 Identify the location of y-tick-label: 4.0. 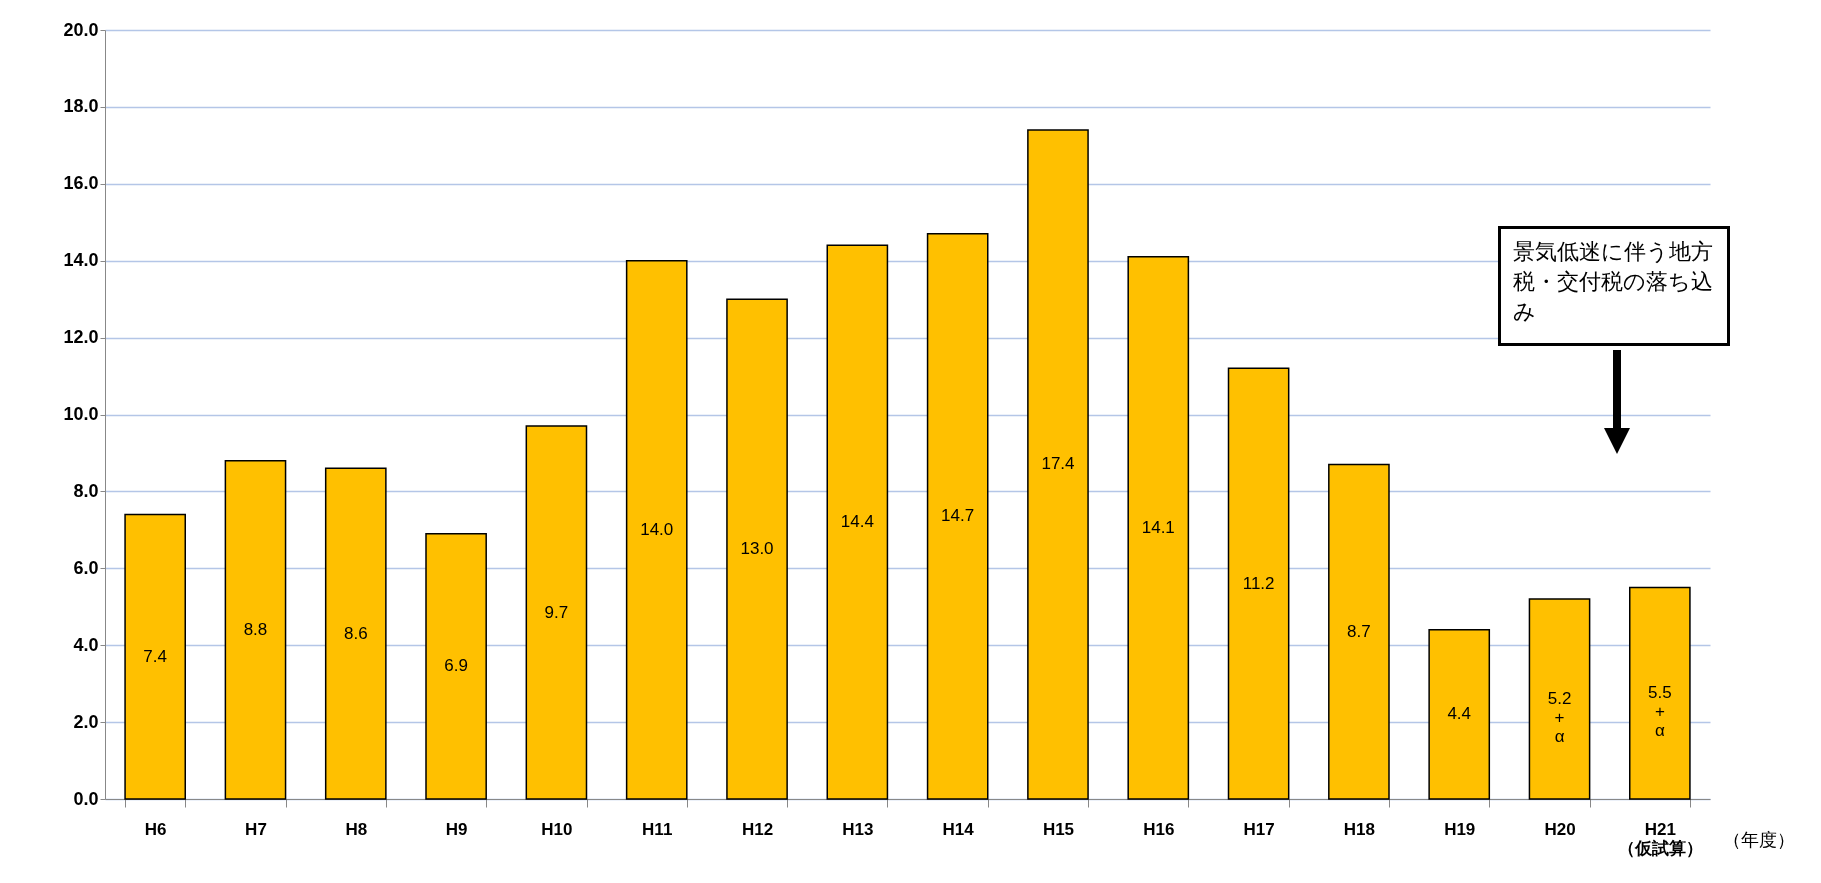
(86, 644).